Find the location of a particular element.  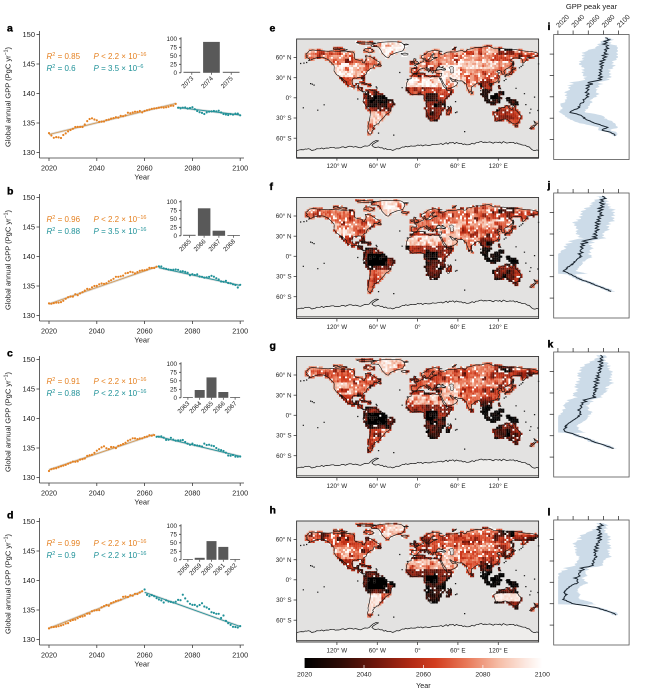

svg-text: R2 = 0.6 is located at coordinates (62, 68).